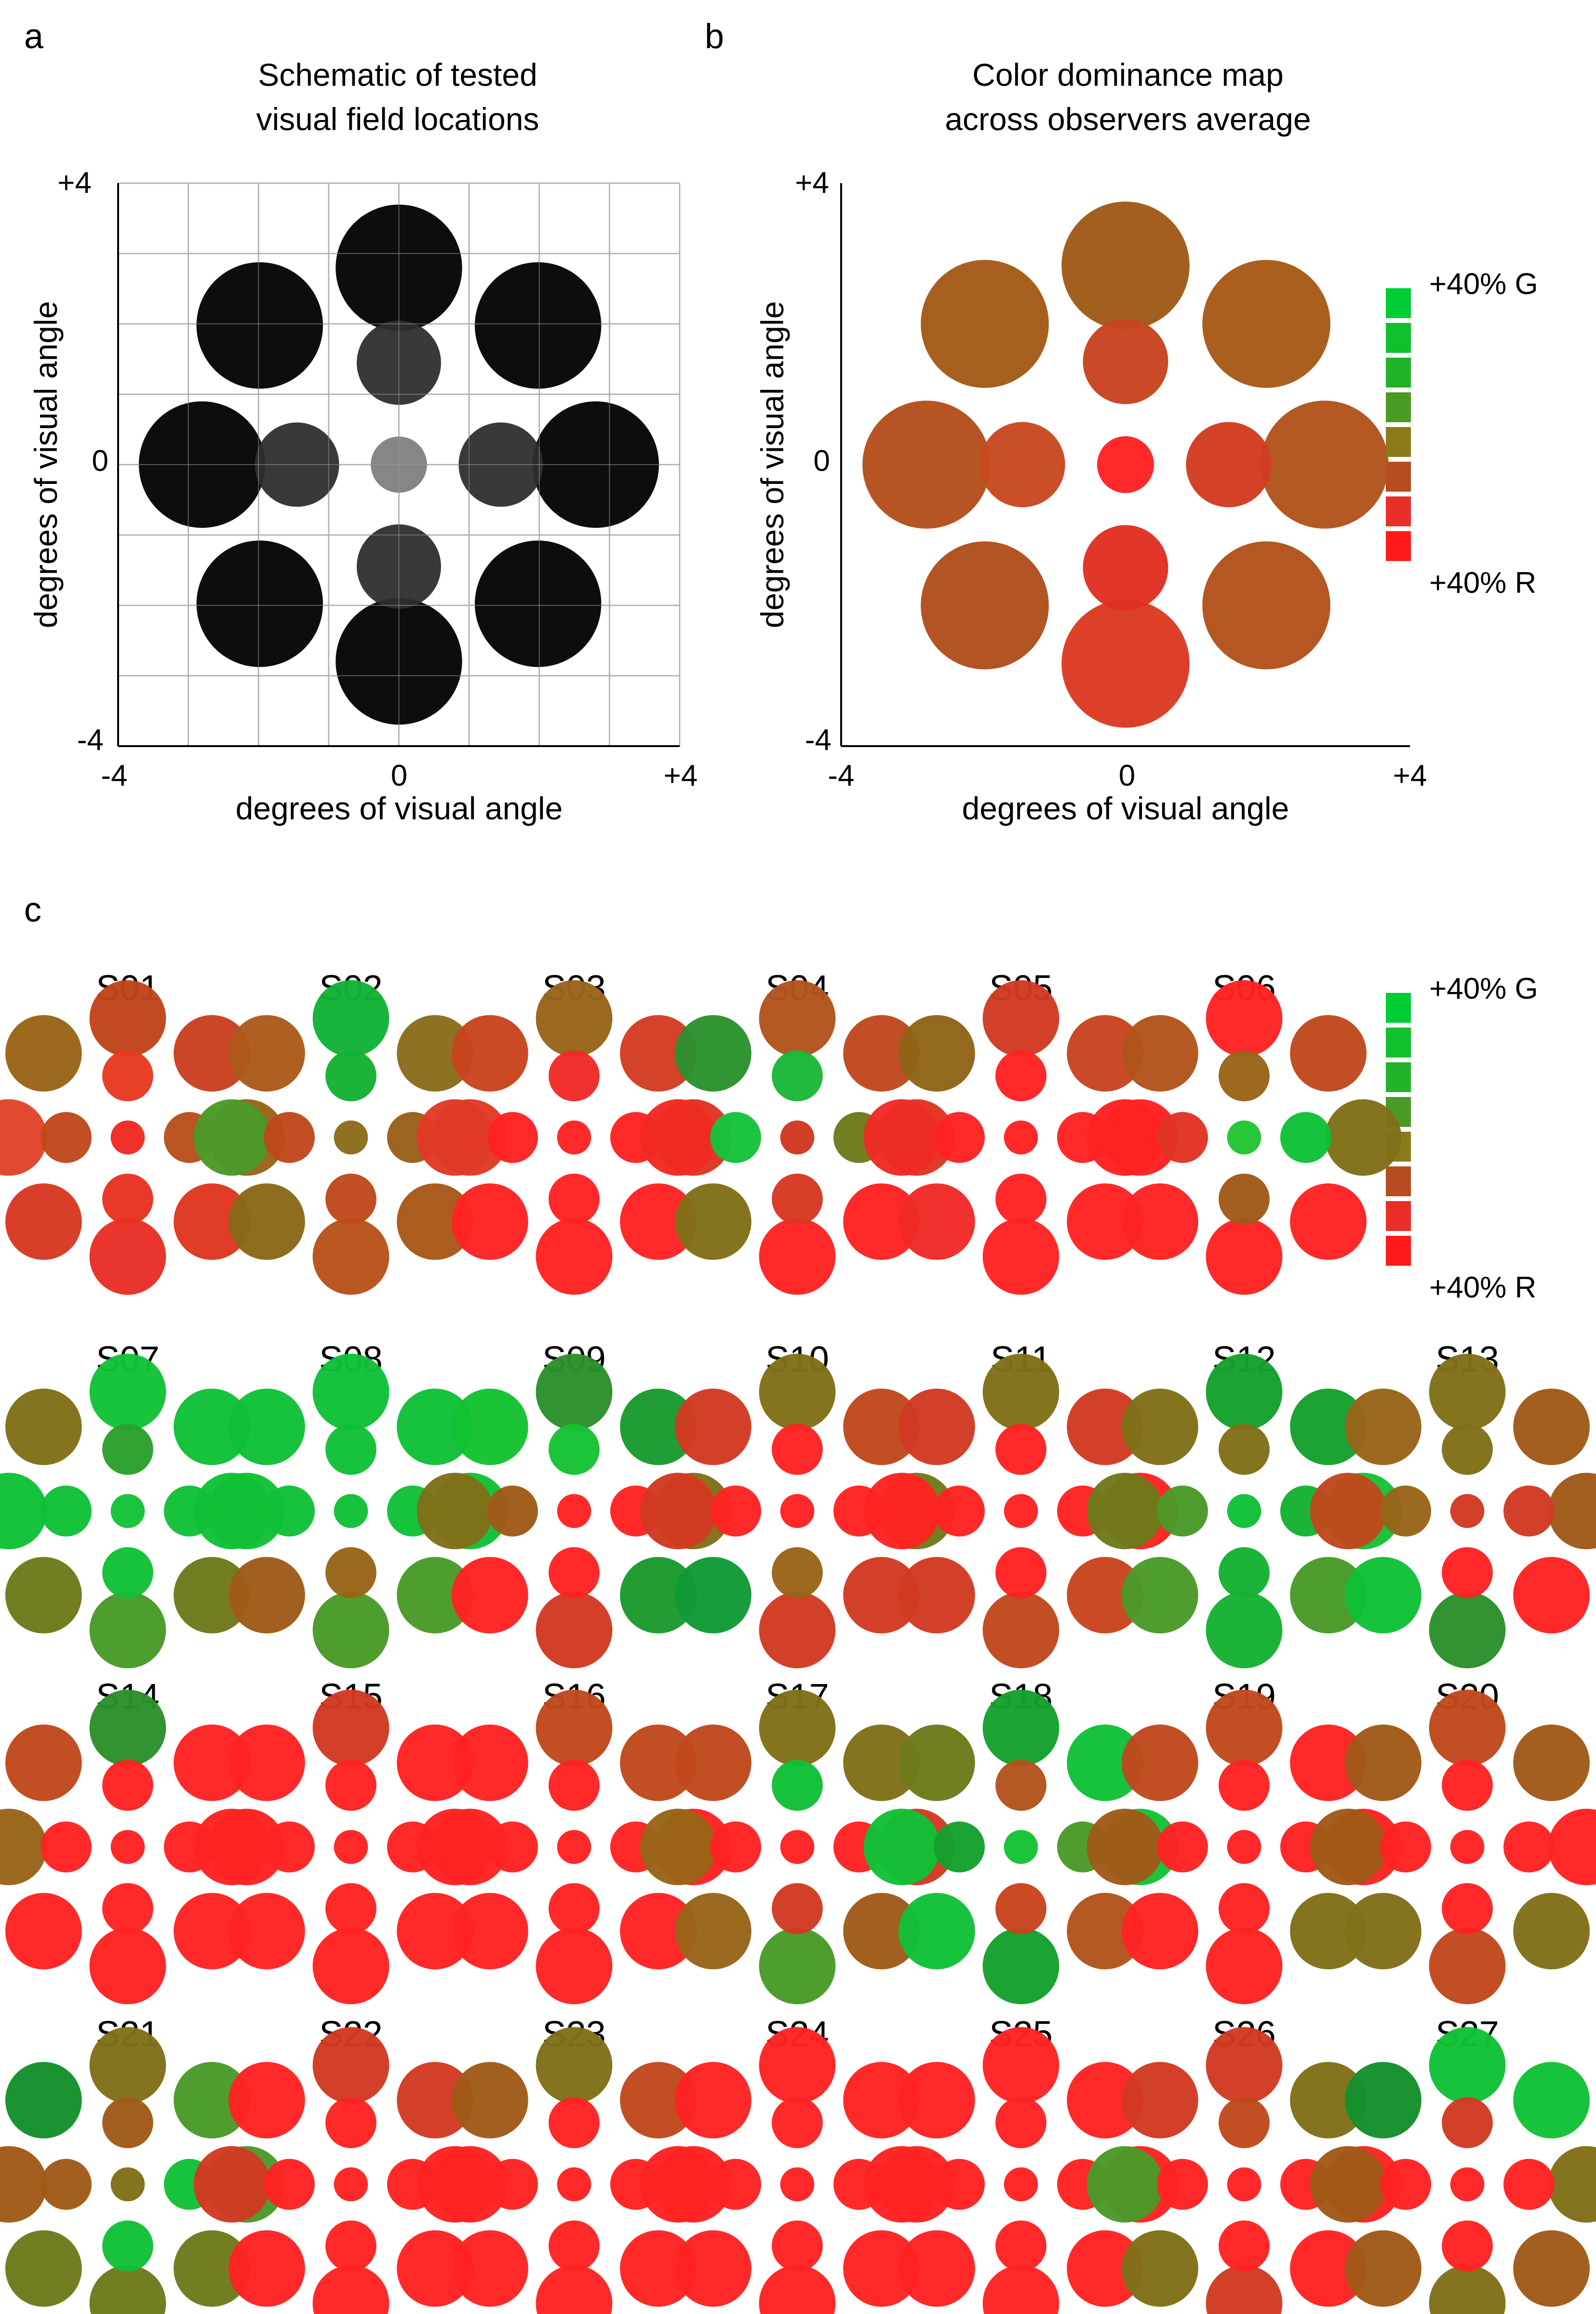 The image size is (1596, 2314). I want to click on subject-S04-location-outer-SE, so click(881, 1221).